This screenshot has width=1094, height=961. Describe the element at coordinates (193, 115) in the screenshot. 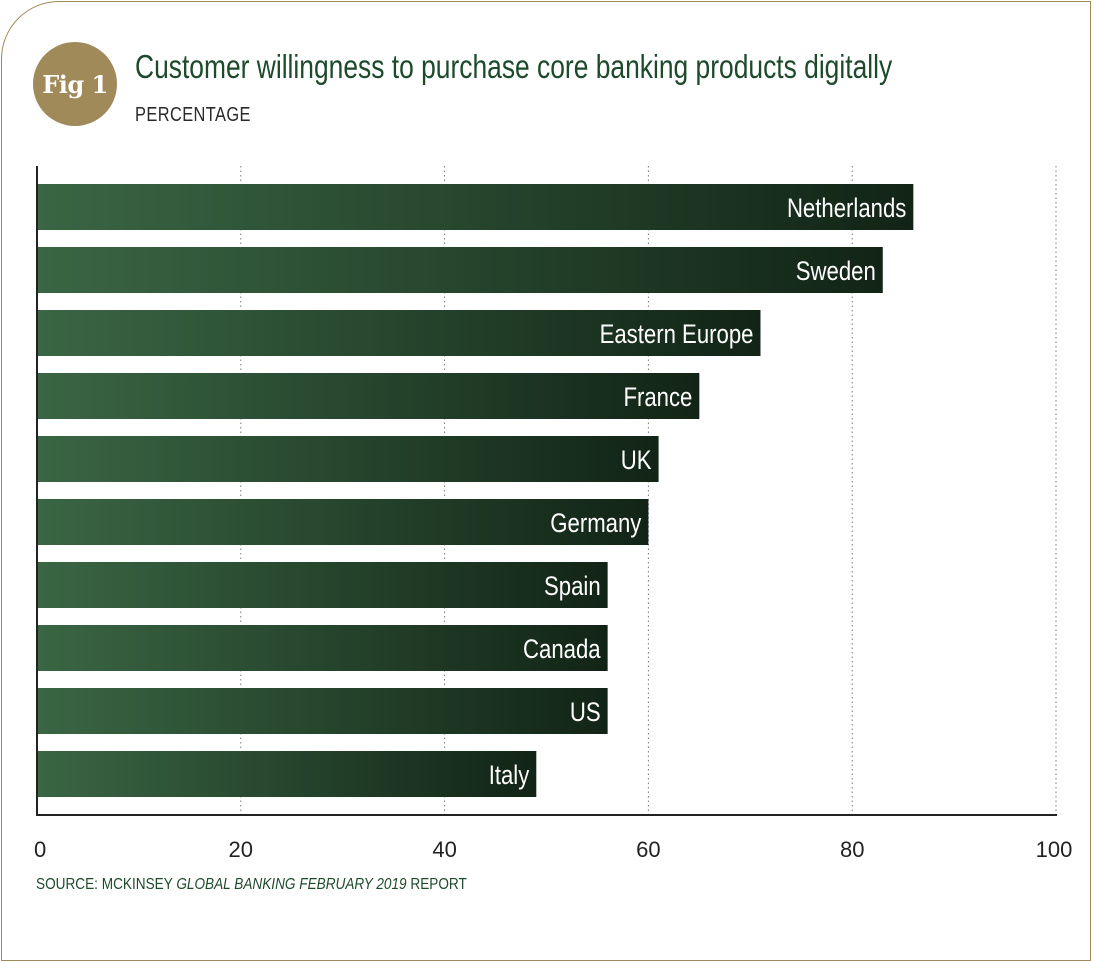

I see `chart-subtitle: PERCENTAGE` at that location.